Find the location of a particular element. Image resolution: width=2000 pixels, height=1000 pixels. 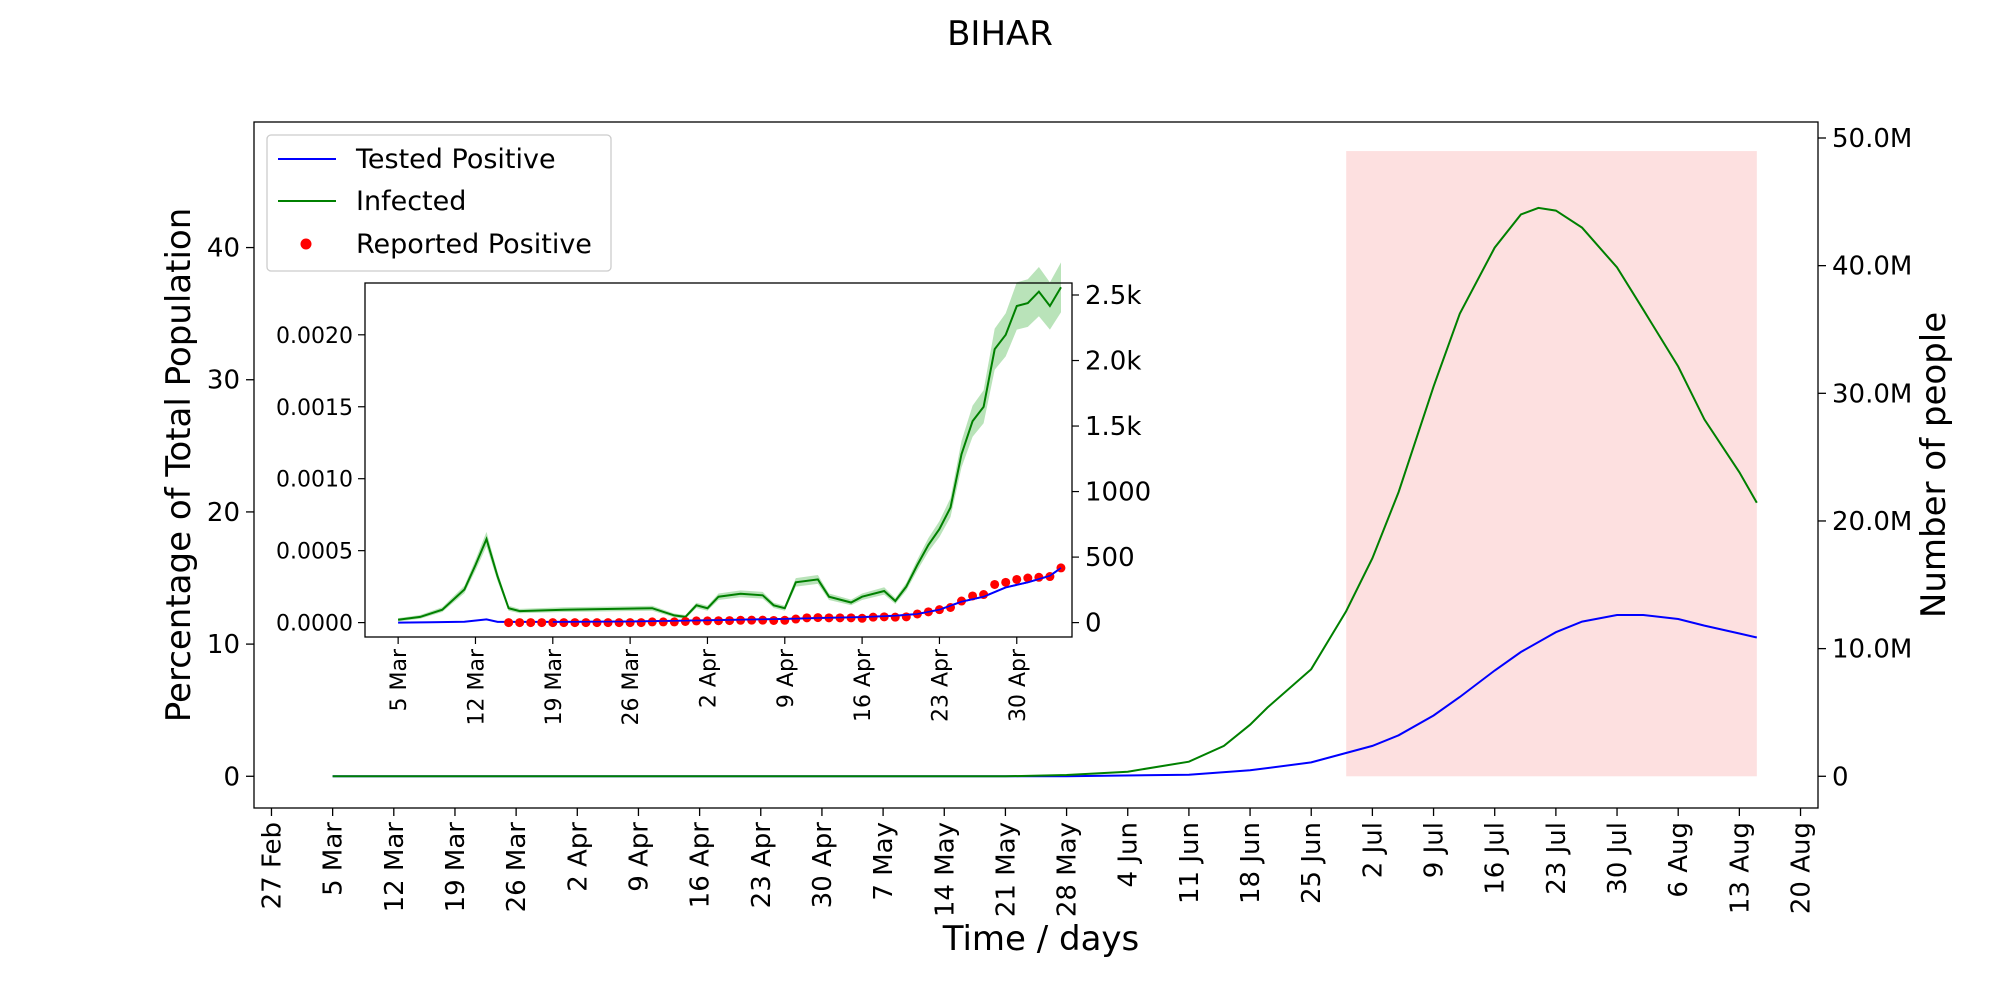

inset-x-tick-label: 30 Apr is located at coordinates (1018, 685).